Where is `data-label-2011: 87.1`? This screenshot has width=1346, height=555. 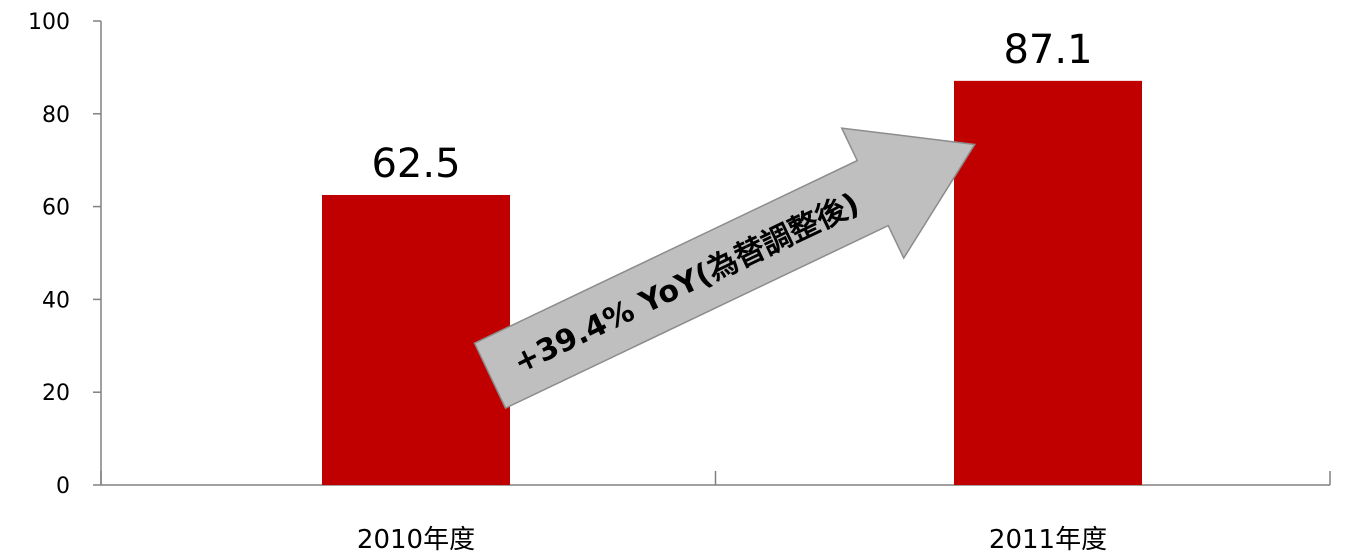 data-label-2011: 87.1 is located at coordinates (1047, 50).